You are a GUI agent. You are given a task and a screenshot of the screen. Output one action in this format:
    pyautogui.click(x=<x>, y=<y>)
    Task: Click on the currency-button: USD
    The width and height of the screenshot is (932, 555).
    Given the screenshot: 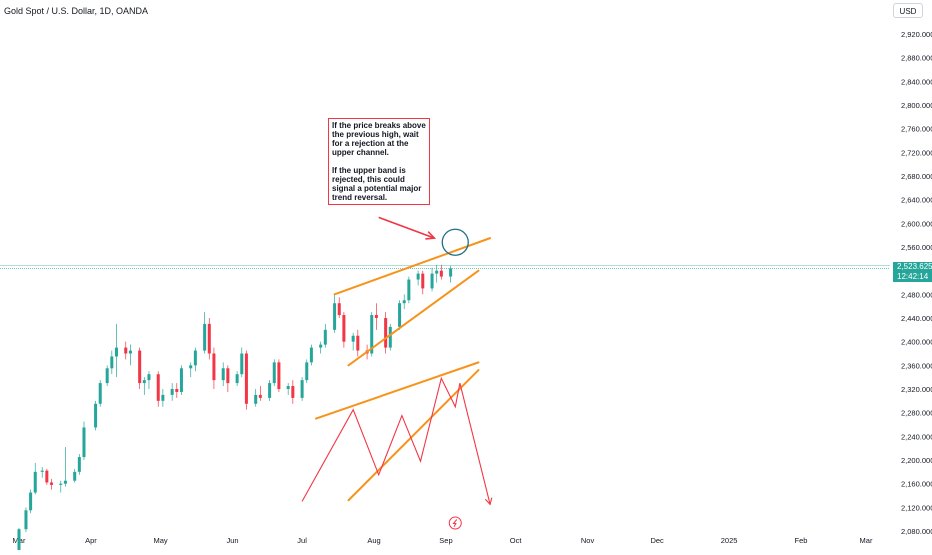 What is the action you would take?
    pyautogui.click(x=908, y=10)
    